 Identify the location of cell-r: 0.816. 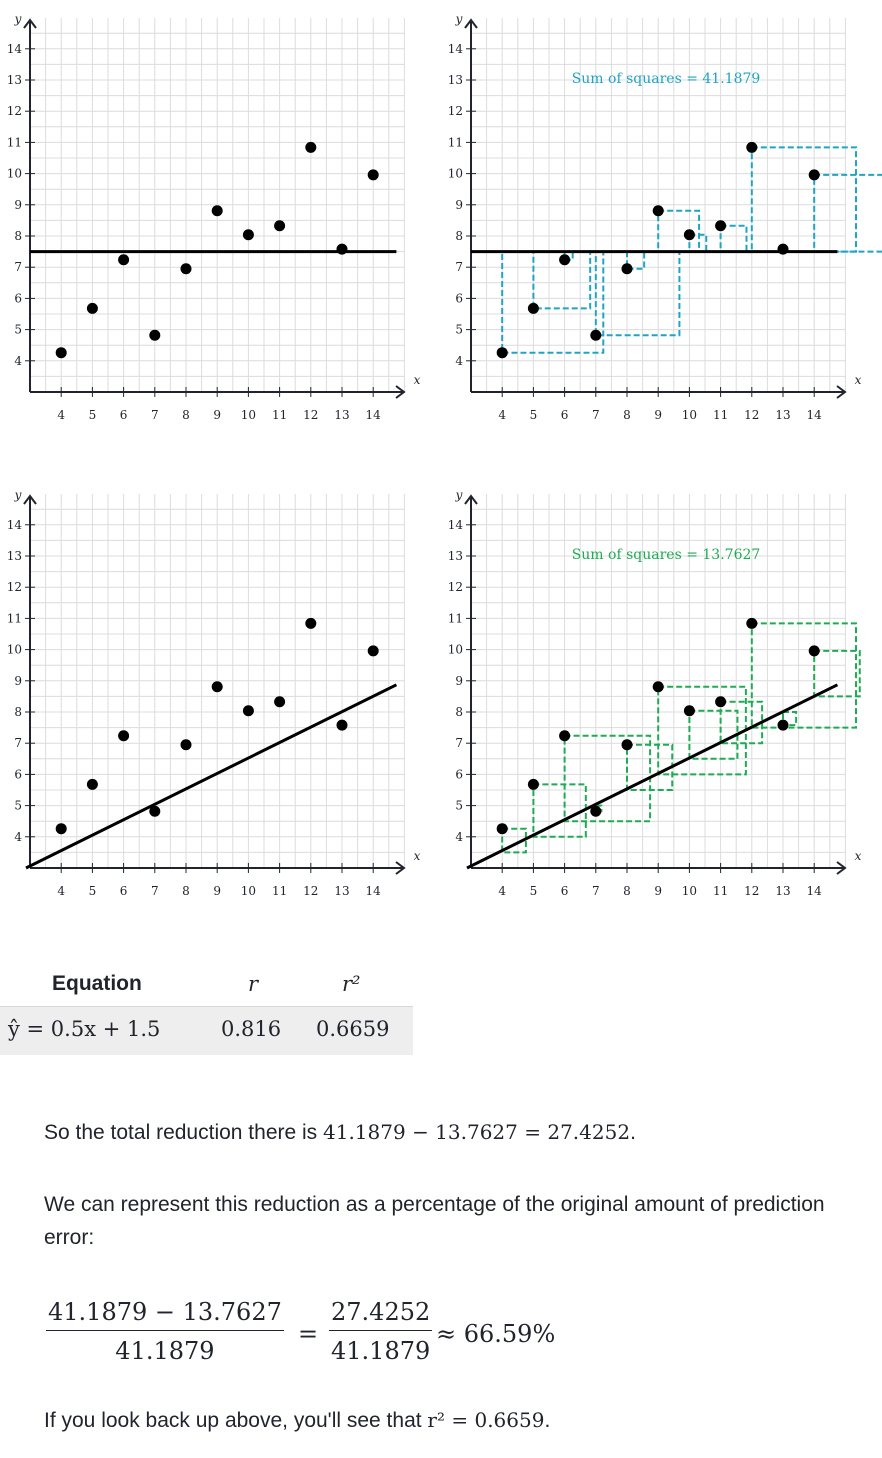
(251, 1029).